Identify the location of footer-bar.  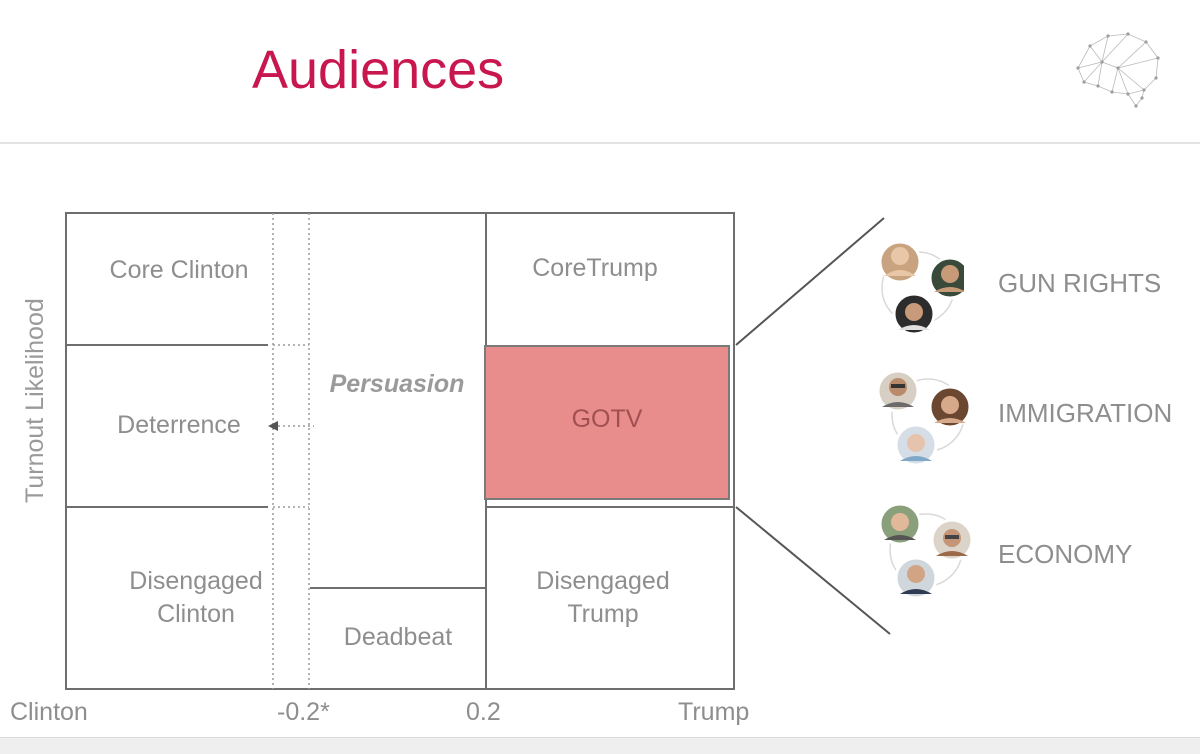
(600, 745).